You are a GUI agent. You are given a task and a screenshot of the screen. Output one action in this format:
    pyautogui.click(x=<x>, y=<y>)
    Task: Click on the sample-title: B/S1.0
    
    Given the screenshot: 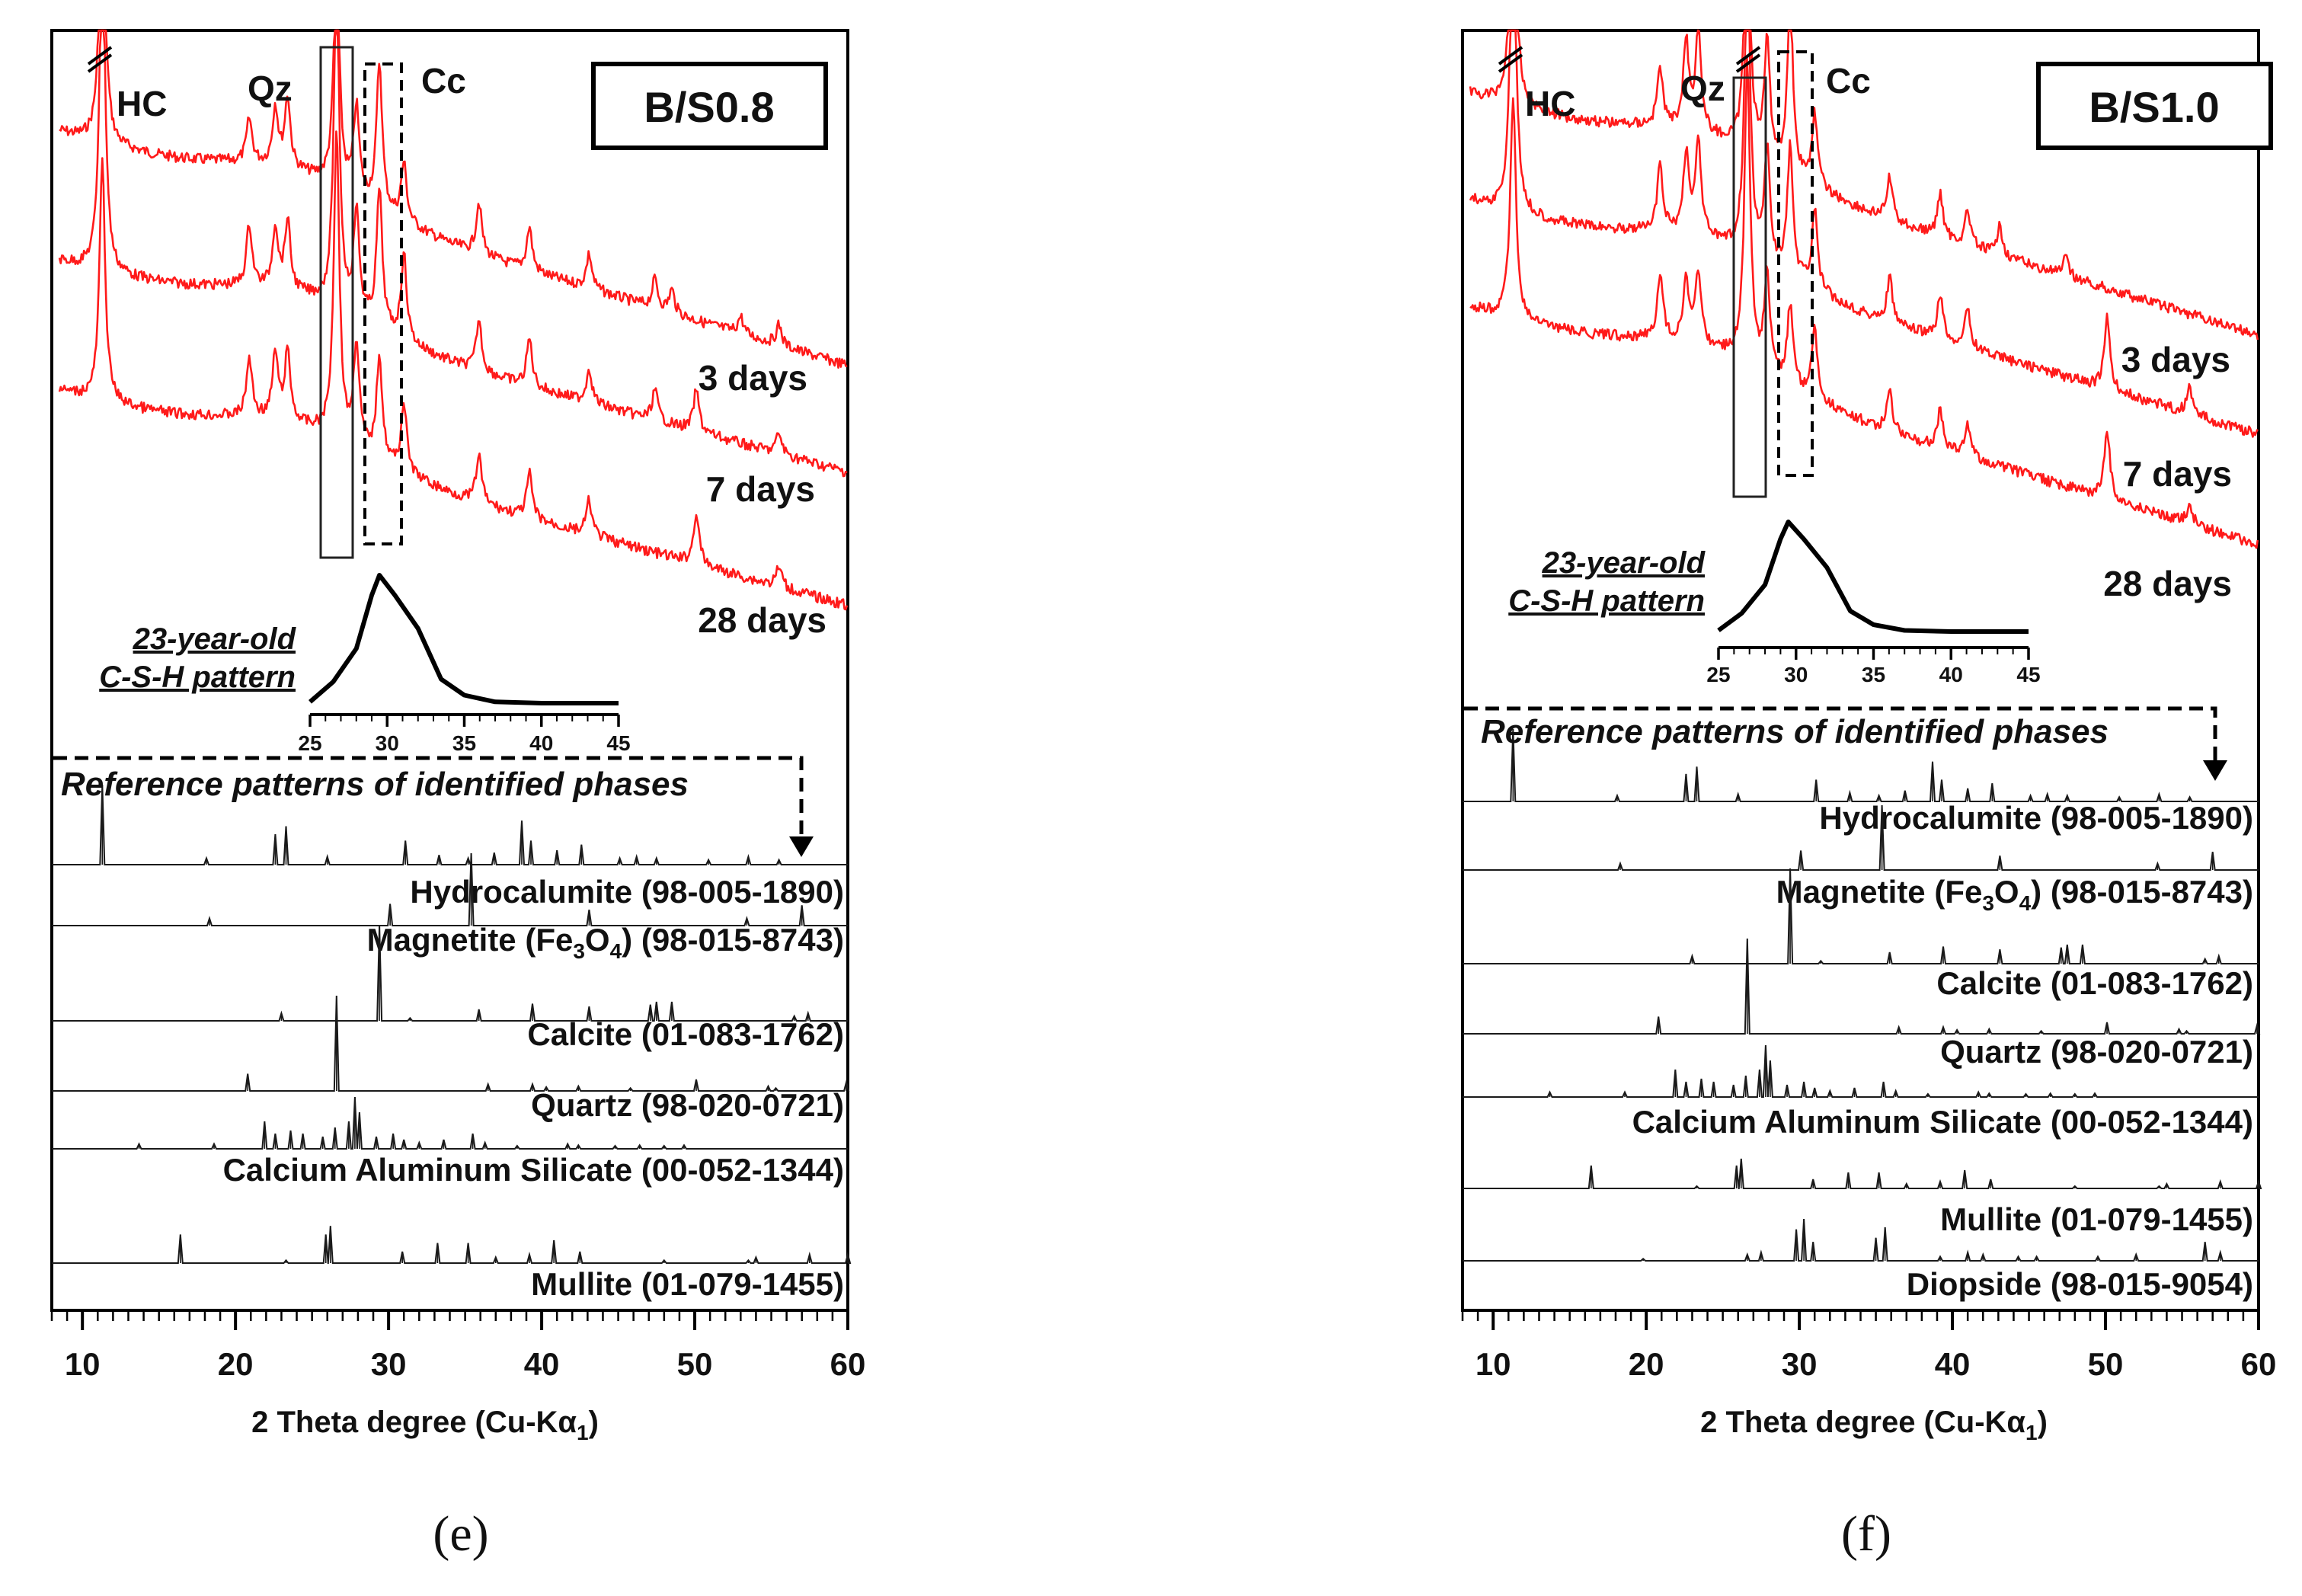 What is the action you would take?
    pyautogui.click(x=2154, y=107)
    